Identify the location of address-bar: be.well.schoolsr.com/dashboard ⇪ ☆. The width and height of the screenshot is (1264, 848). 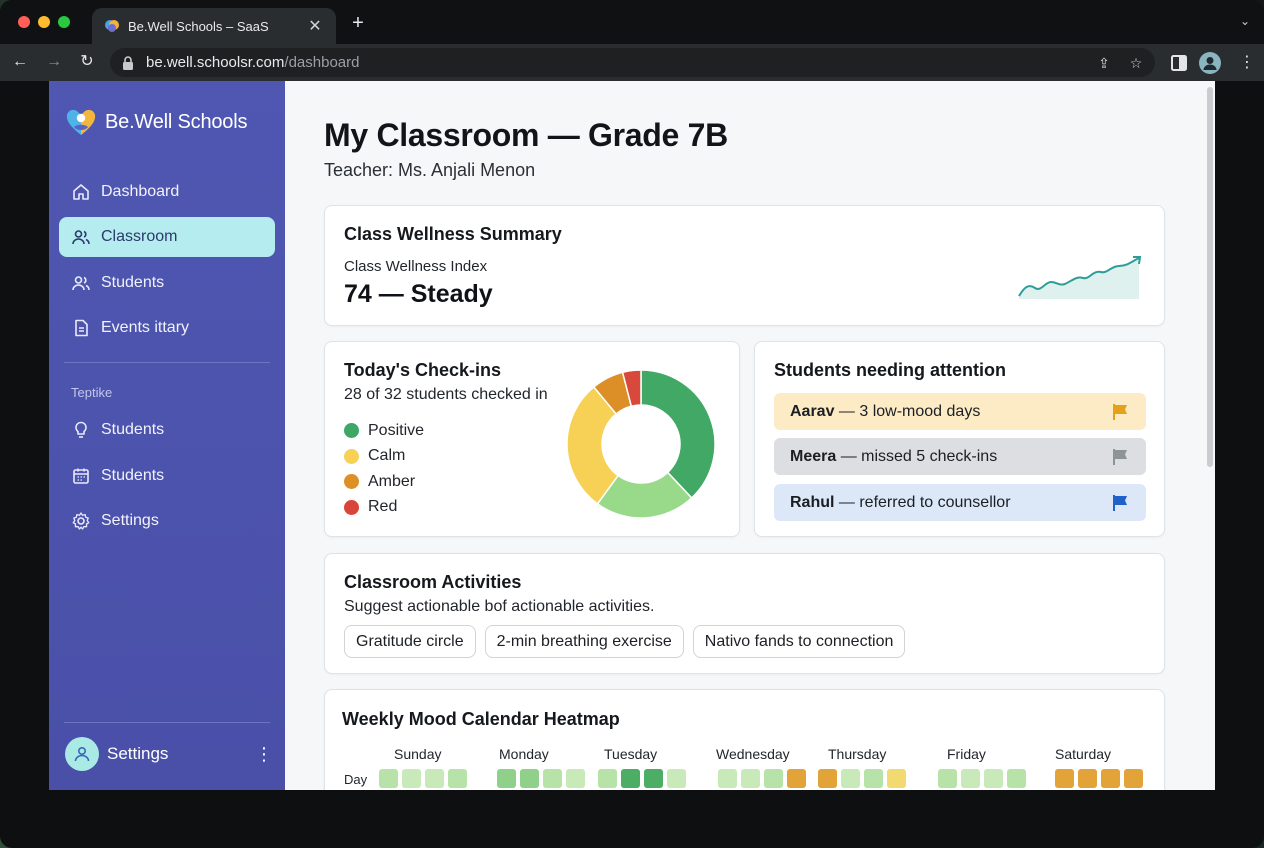
(632, 62).